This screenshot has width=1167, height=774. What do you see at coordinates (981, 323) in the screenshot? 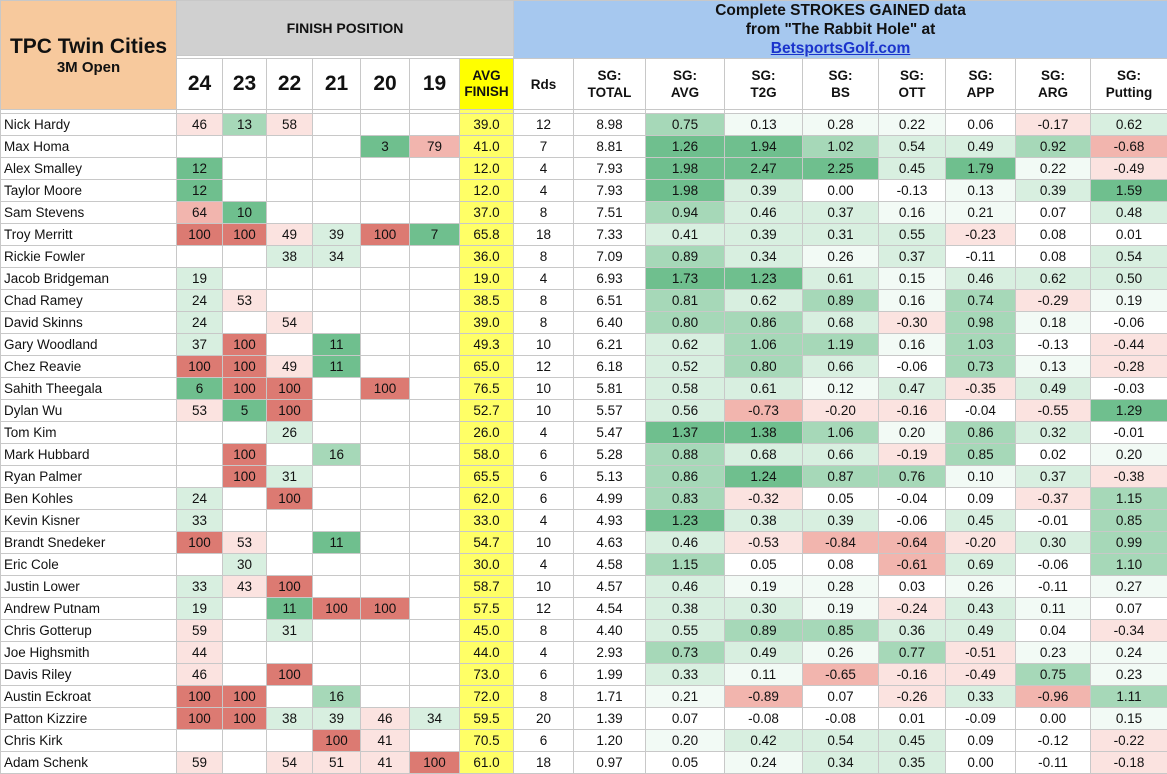
I see `sg-value: 0.98` at bounding box center [981, 323].